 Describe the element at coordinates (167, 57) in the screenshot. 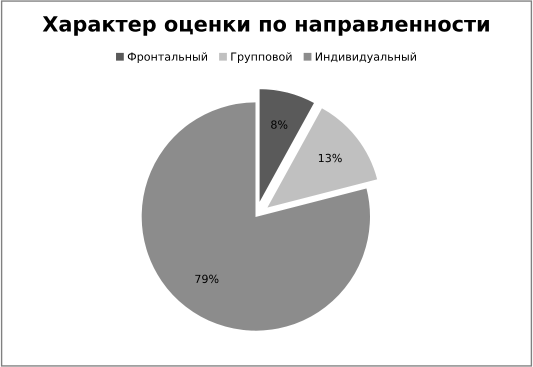

I see `legend-label: Фронтальный` at that location.